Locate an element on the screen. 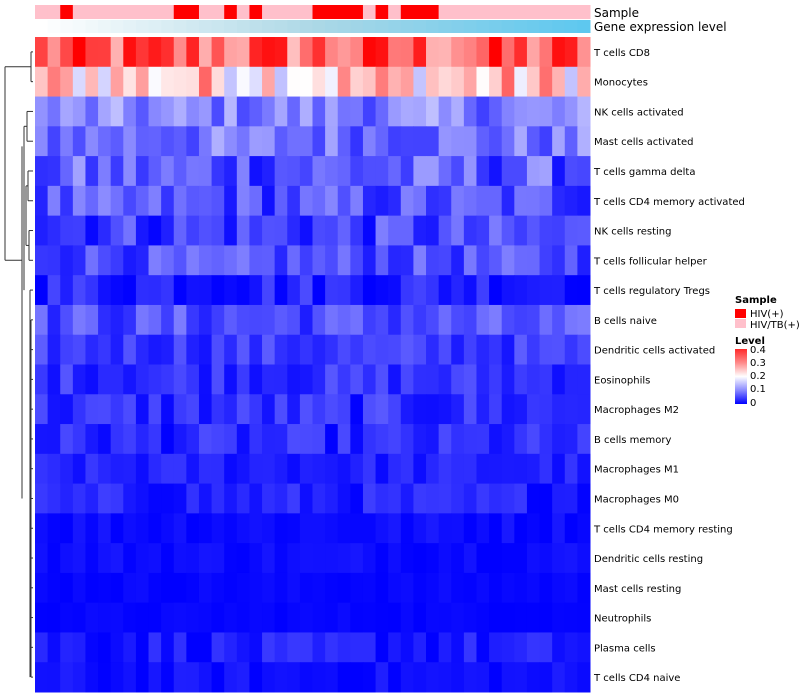  row-label: Macrophages M1 is located at coordinates (636, 470).